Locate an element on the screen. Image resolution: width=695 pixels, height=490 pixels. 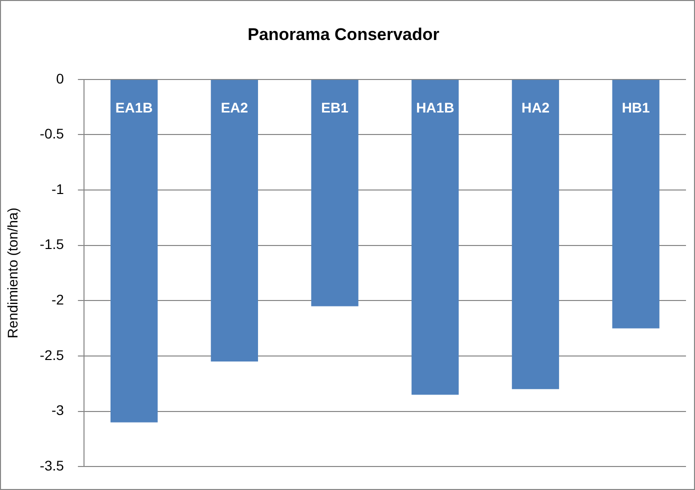
chart-title: Panorama Conservador is located at coordinates (344, 34).